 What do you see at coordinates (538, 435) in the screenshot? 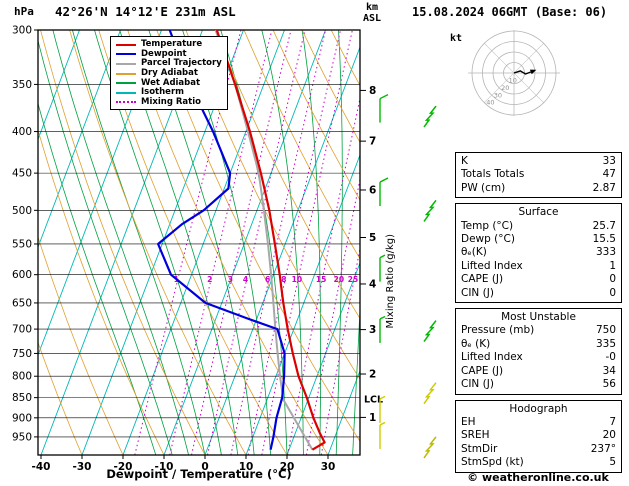
I see `stat-row: SREH 20` at bounding box center [538, 435].